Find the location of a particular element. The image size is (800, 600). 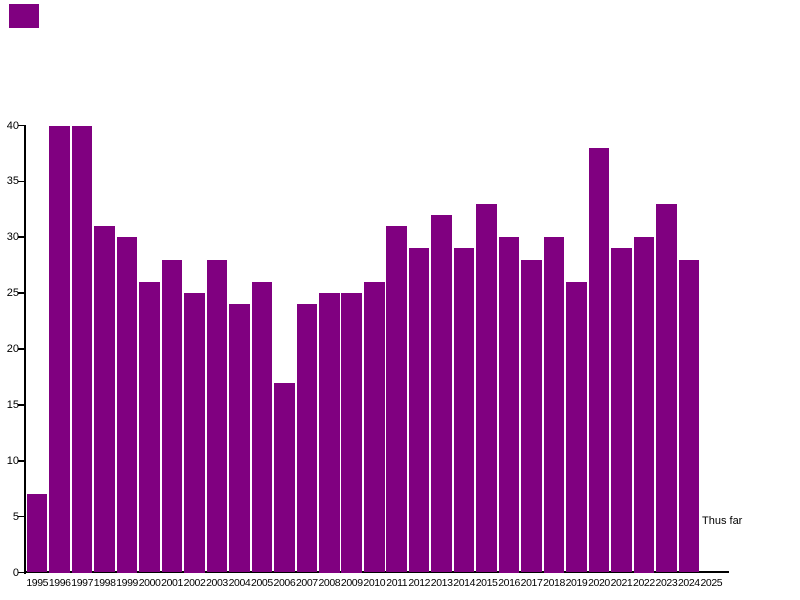

bar-2021 is located at coordinates (621, 410).